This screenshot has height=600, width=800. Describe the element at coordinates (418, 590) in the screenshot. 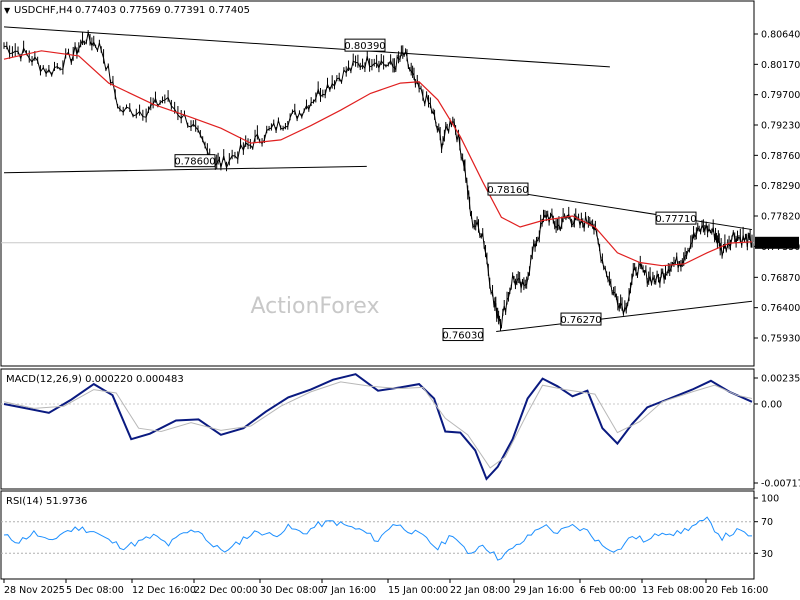

I see `time-tick-label-6: 15 Jan 00:00` at that location.